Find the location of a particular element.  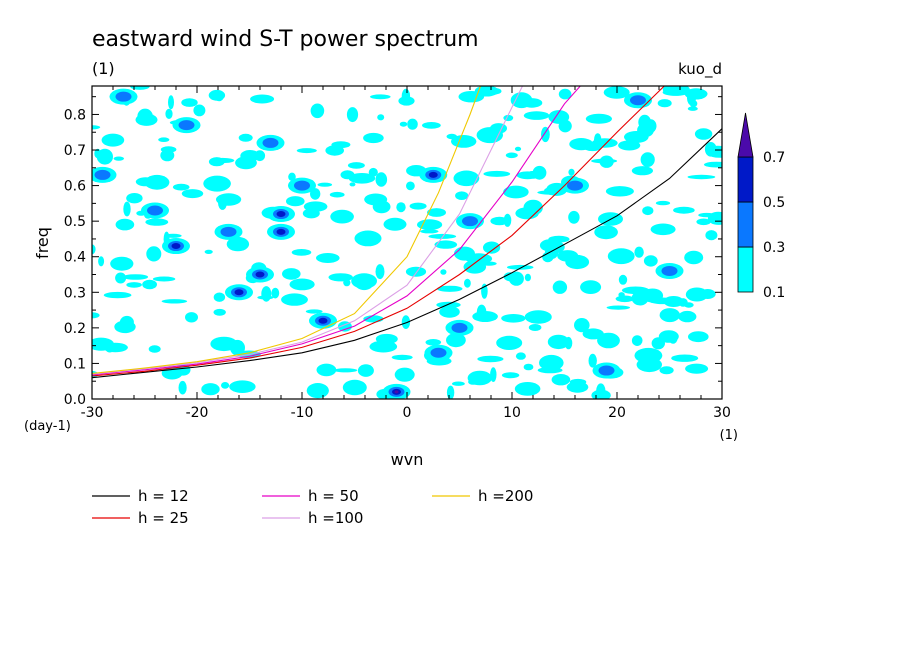

legend-label-4: h =200 is located at coordinates (505, 496).